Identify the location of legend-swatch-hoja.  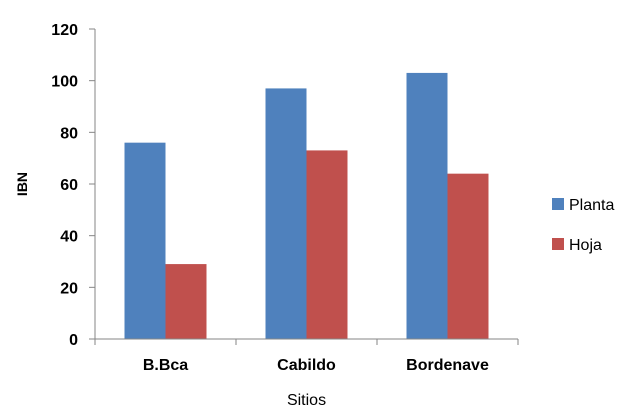
(558, 244).